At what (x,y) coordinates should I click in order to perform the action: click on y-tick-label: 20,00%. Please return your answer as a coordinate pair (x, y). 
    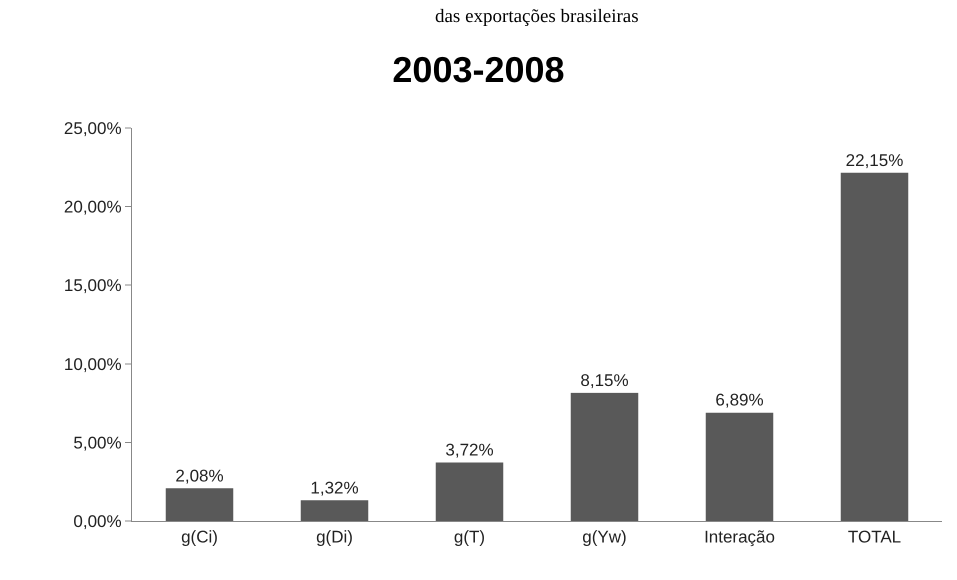
    Looking at the image, I should click on (93, 207).